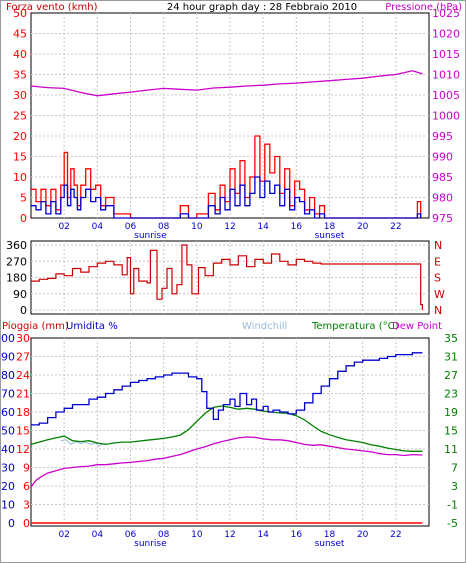 This screenshot has width=466, height=563. I want to click on wind-tick-label: 15, so click(20, 157).